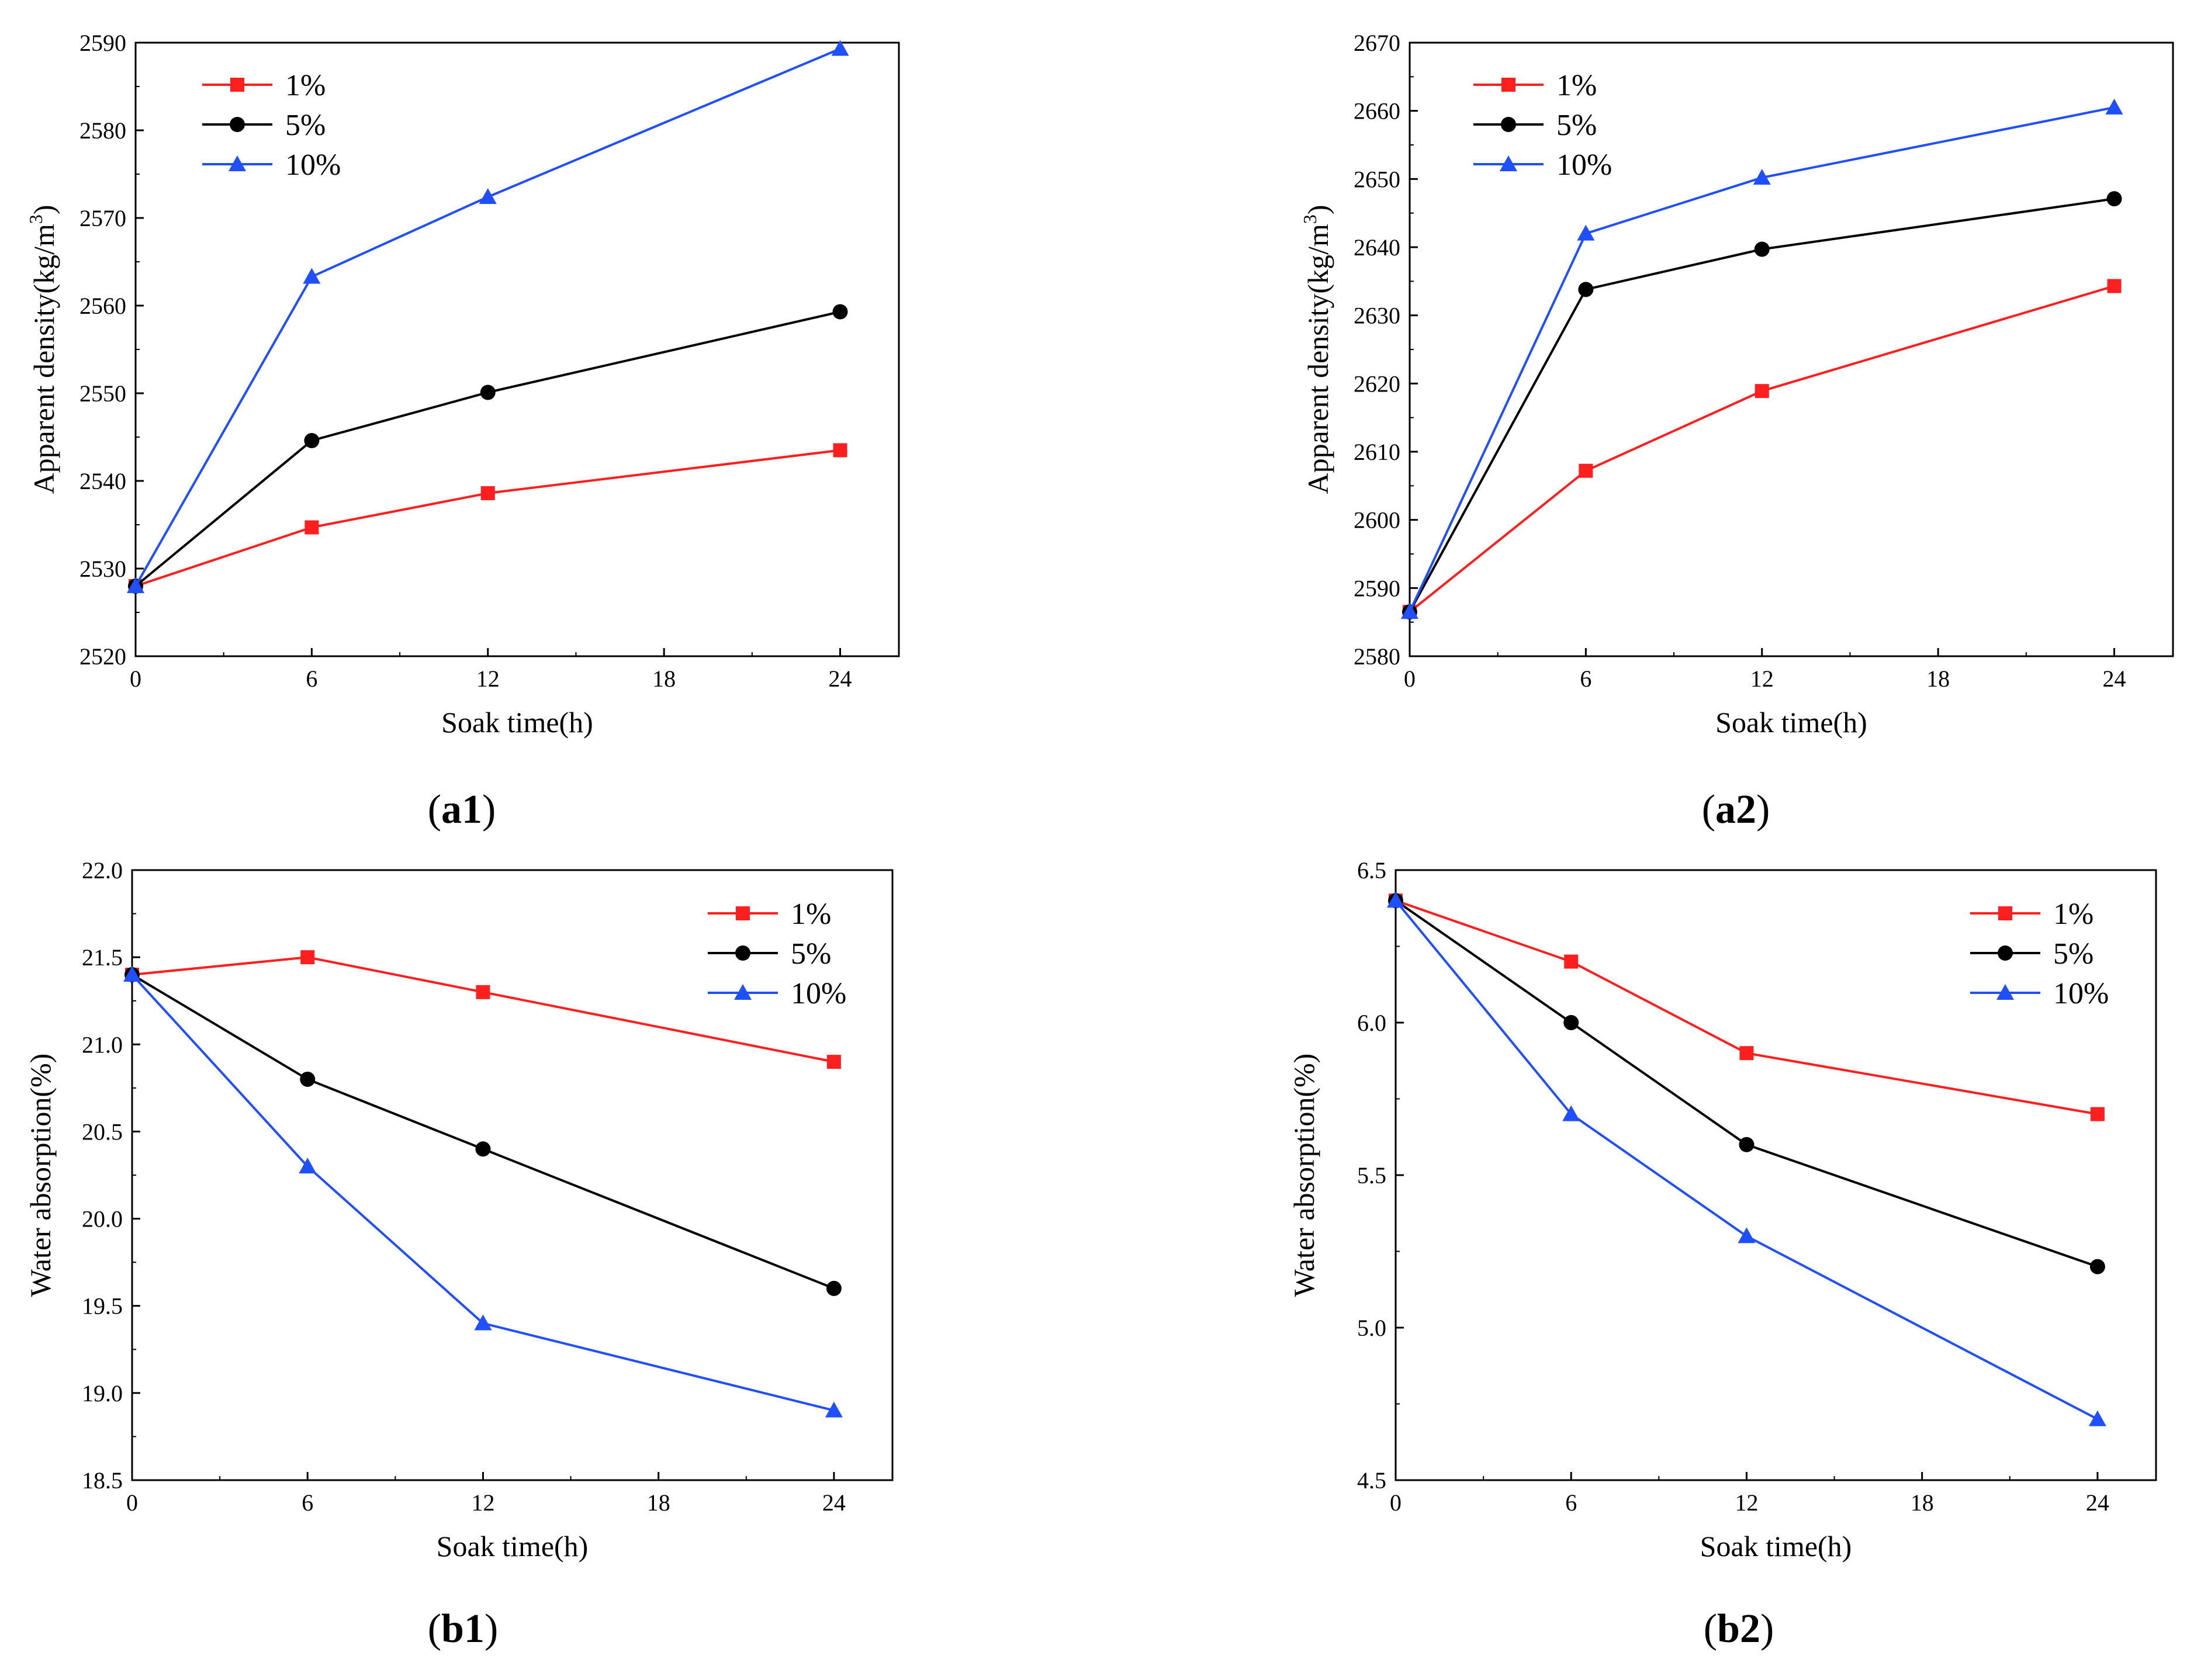 This screenshot has height=1680, width=2187. Describe the element at coordinates (1377, 452) in the screenshot. I see `y-tick-label: 2610` at that location.